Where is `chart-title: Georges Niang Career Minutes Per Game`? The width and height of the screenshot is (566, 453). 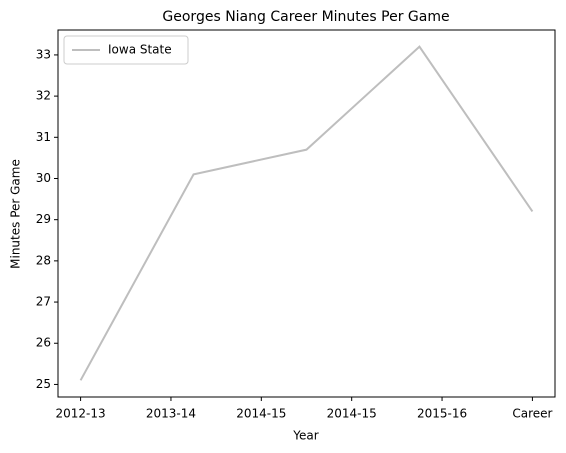
chart-title: Georges Niang Career Minutes Per Game is located at coordinates (305, 17).